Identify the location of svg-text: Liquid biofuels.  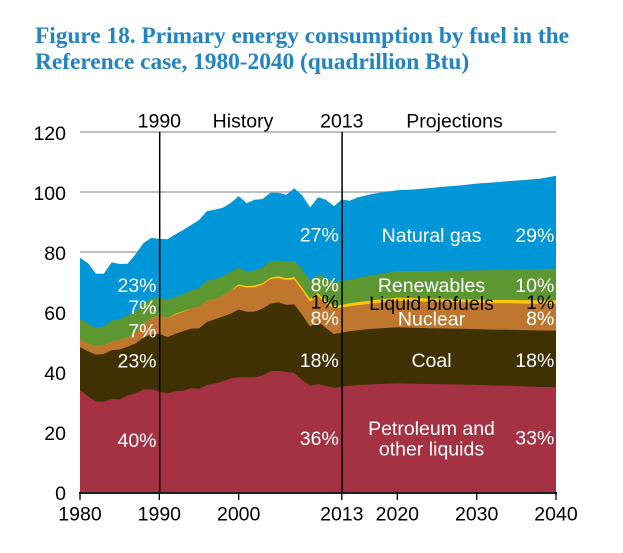
(431, 304).